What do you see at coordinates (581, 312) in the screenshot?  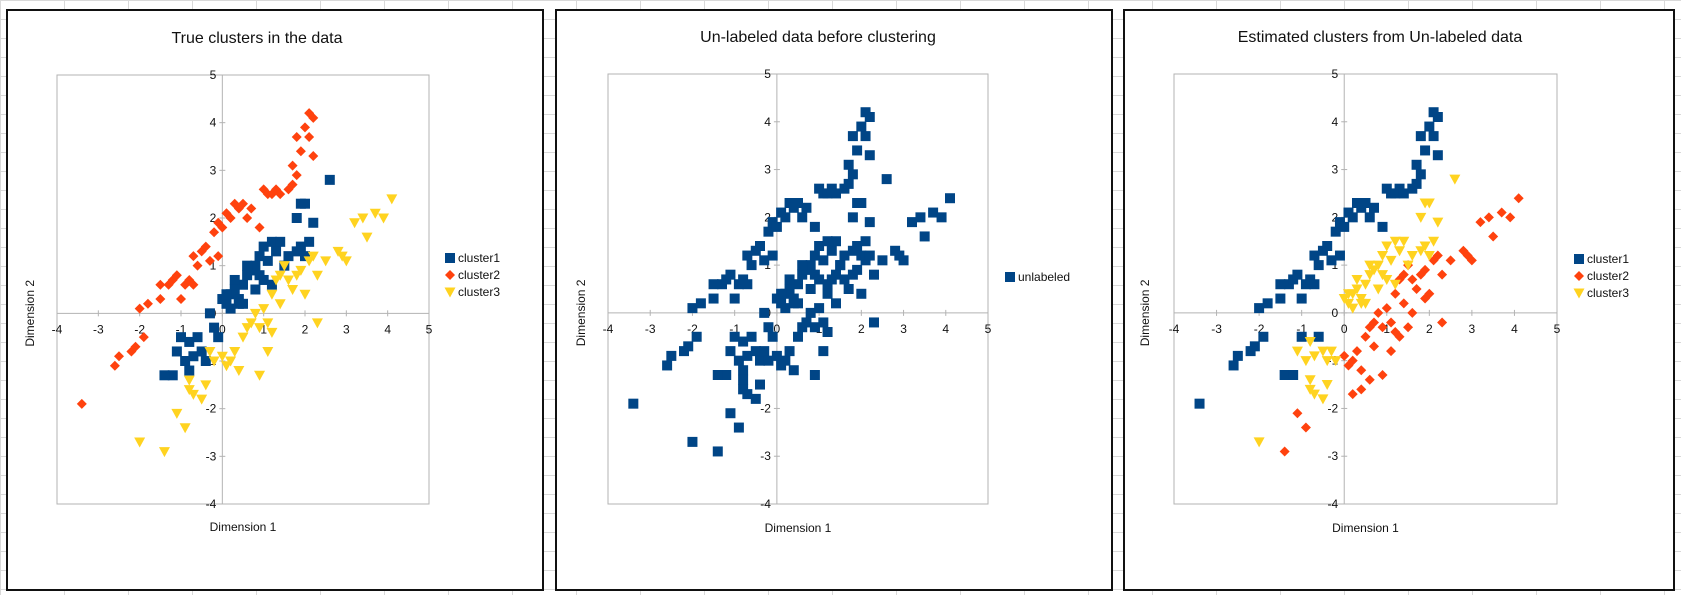 I see `y-axis-label: Dimension 2` at bounding box center [581, 312].